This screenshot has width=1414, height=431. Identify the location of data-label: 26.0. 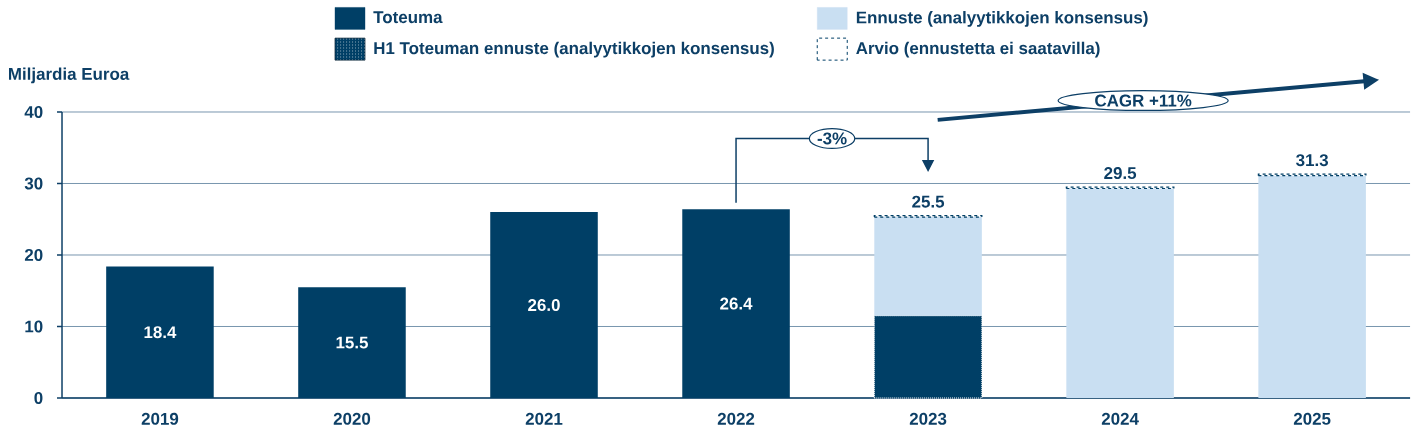
(544, 305).